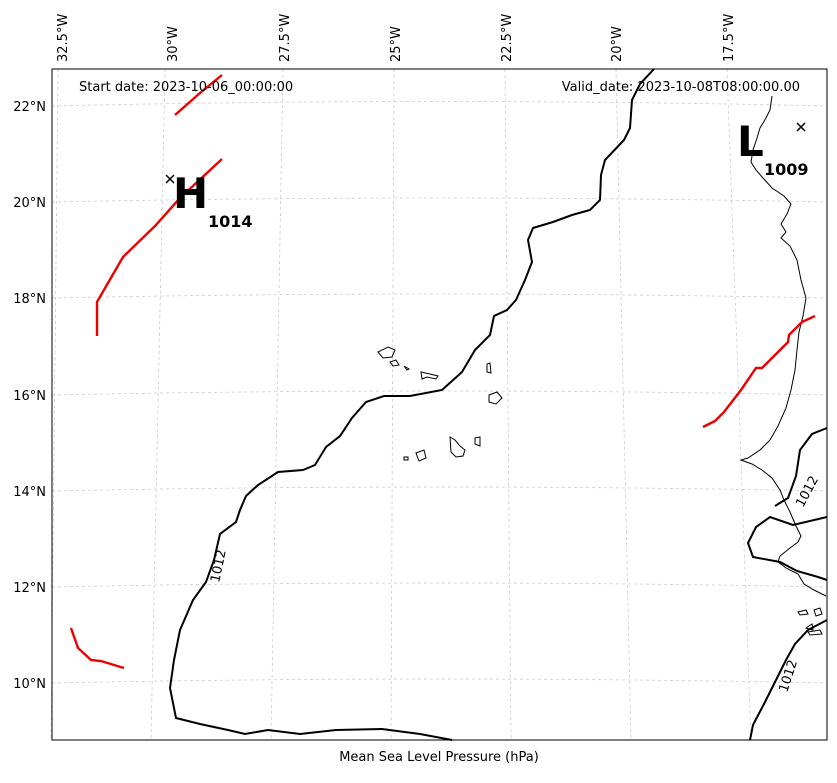 Image resolution: width=837 pixels, height=783 pixels. What do you see at coordinates (681, 87) in the screenshot?
I see `valid-date-label: Valid_date: 2023-10-08T08:00:00.00` at bounding box center [681, 87].